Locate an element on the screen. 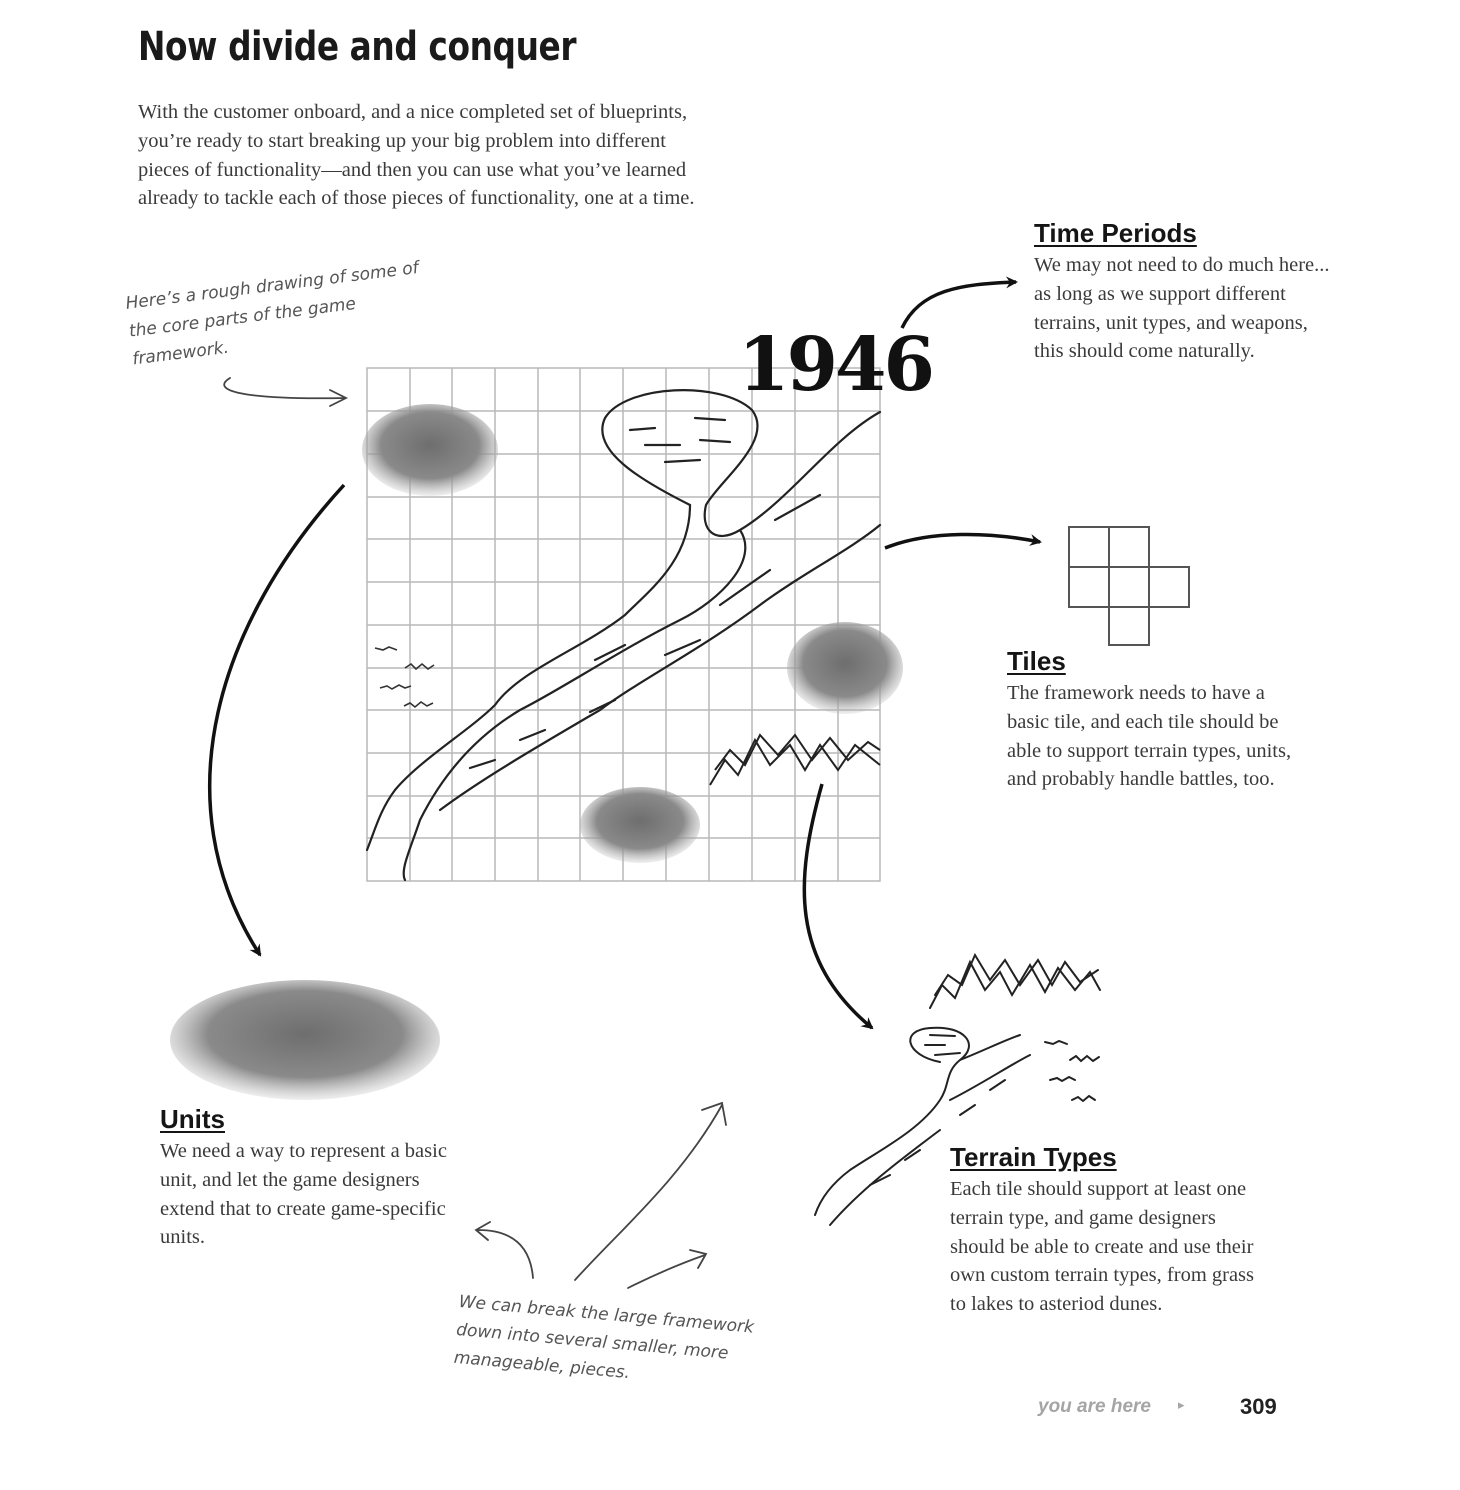 This screenshot has height=1490, width=1460. terrain-types-sketch is located at coordinates (957, 1089).